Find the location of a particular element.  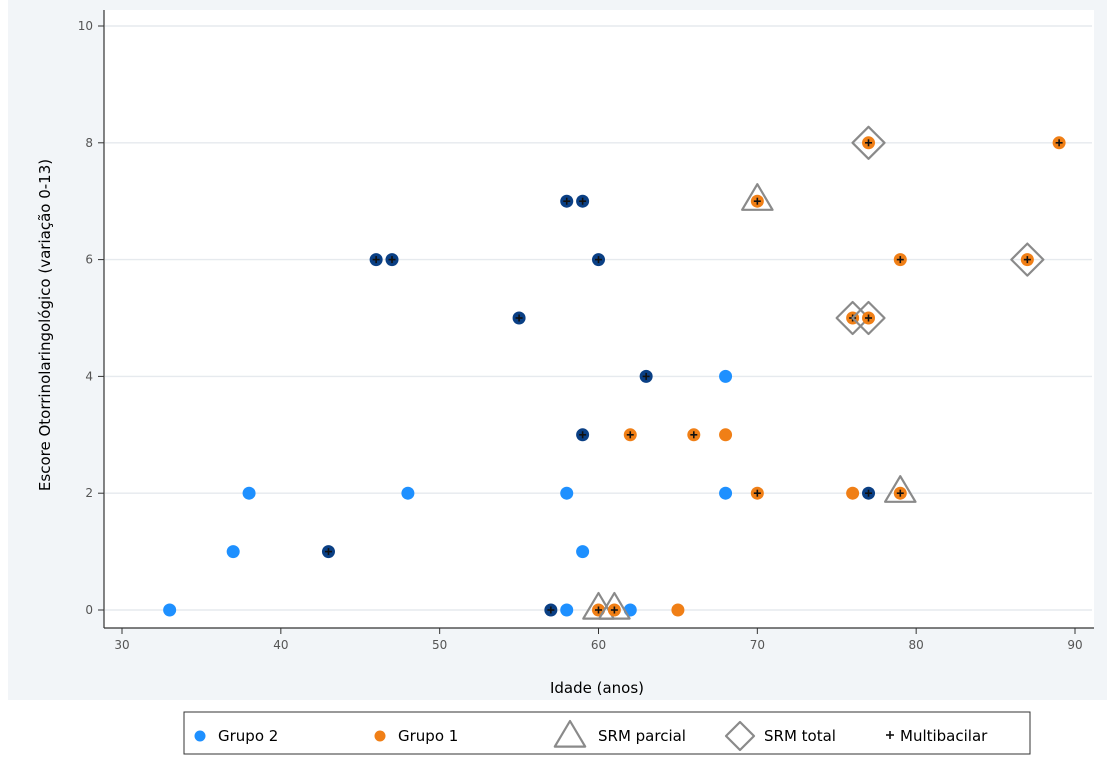

point-grupo-1-2-multibacilar-mark is located at coordinates (630, 435).